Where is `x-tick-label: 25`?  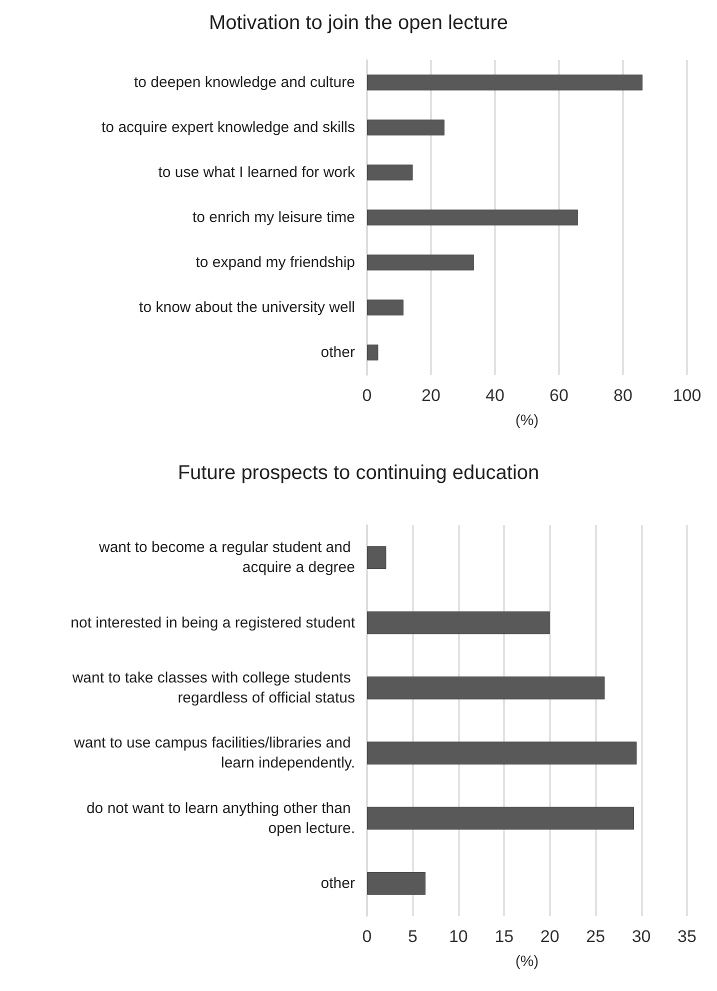
x-tick-label: 25 is located at coordinates (596, 936).